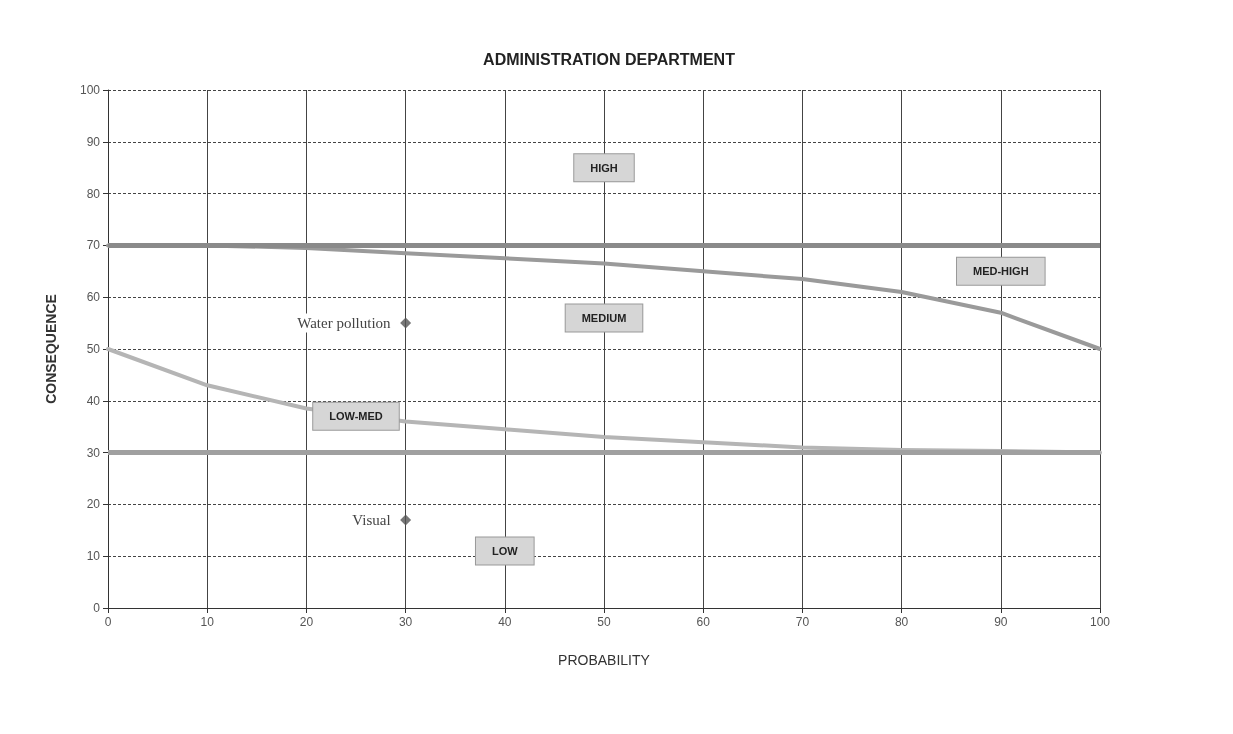  I want to click on y-tick-label: 30, so click(93, 452).